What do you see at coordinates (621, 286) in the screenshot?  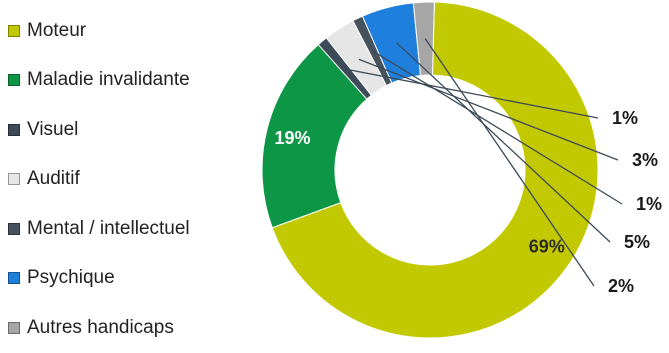 I see `data-label: 2%` at bounding box center [621, 286].